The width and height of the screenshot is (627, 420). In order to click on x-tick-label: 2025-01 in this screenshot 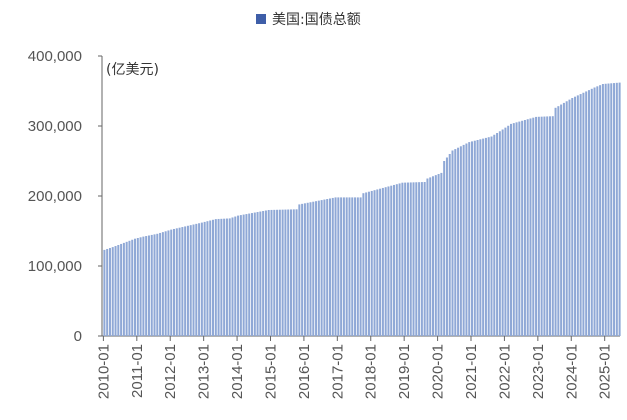, I will do `click(605, 371)`.